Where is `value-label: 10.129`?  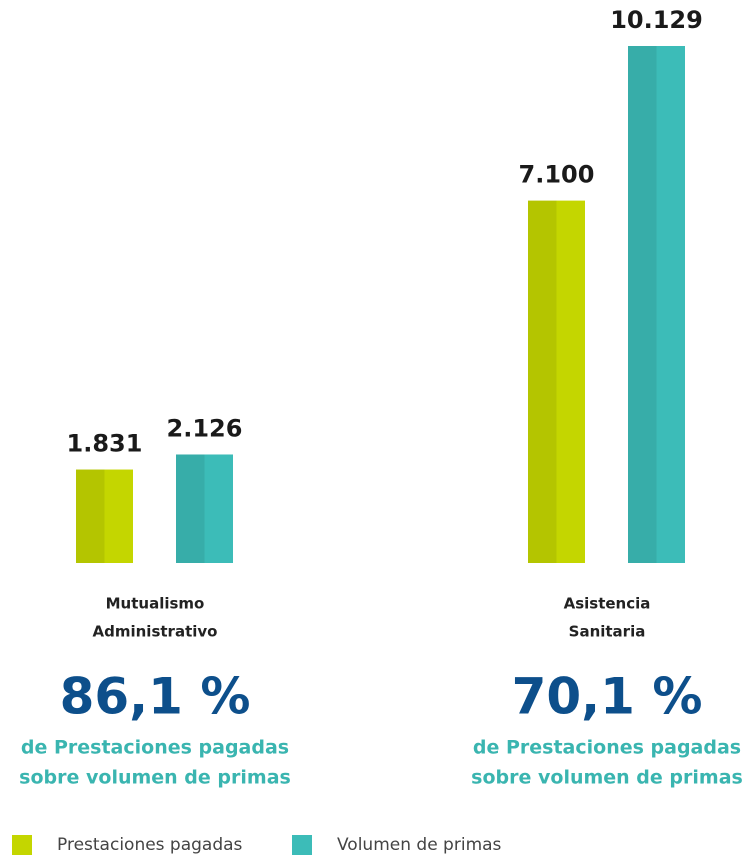 value-label: 10.129 is located at coordinates (656, 20).